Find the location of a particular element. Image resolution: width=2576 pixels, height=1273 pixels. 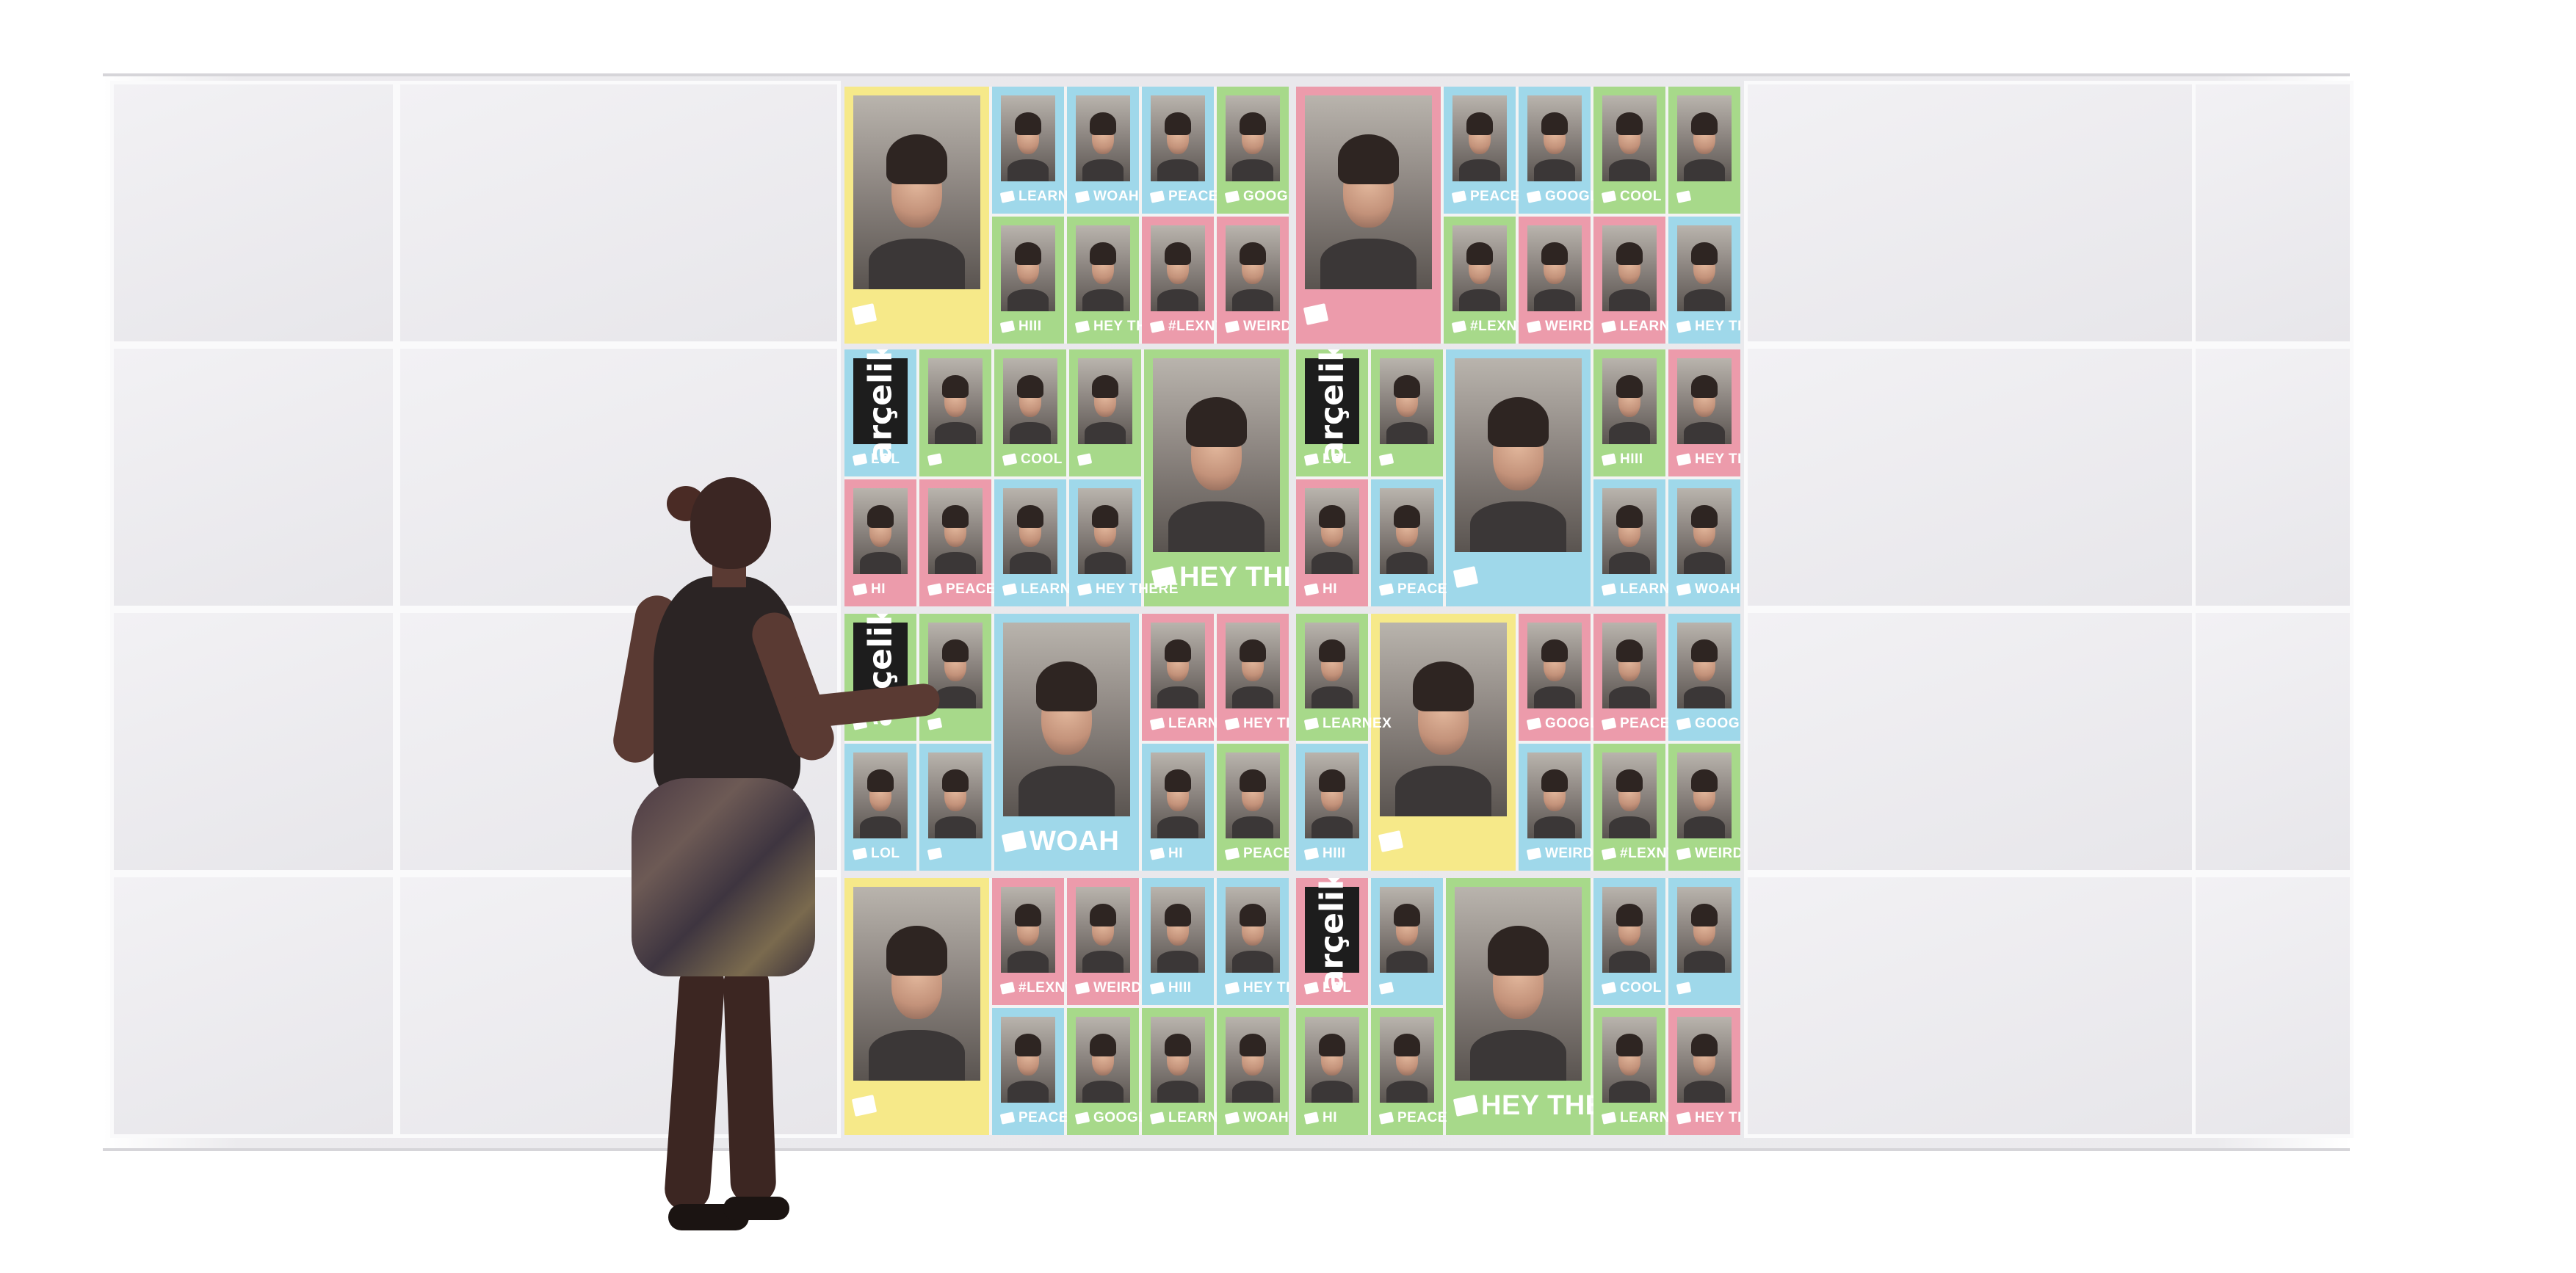

photo-caption: HIII is located at coordinates (1170, 988).